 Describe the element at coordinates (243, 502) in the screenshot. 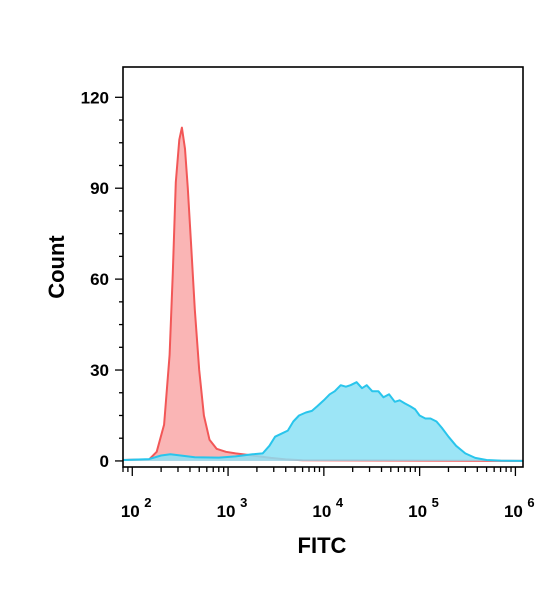

I see `x-tick-label-exponent: 3` at that location.